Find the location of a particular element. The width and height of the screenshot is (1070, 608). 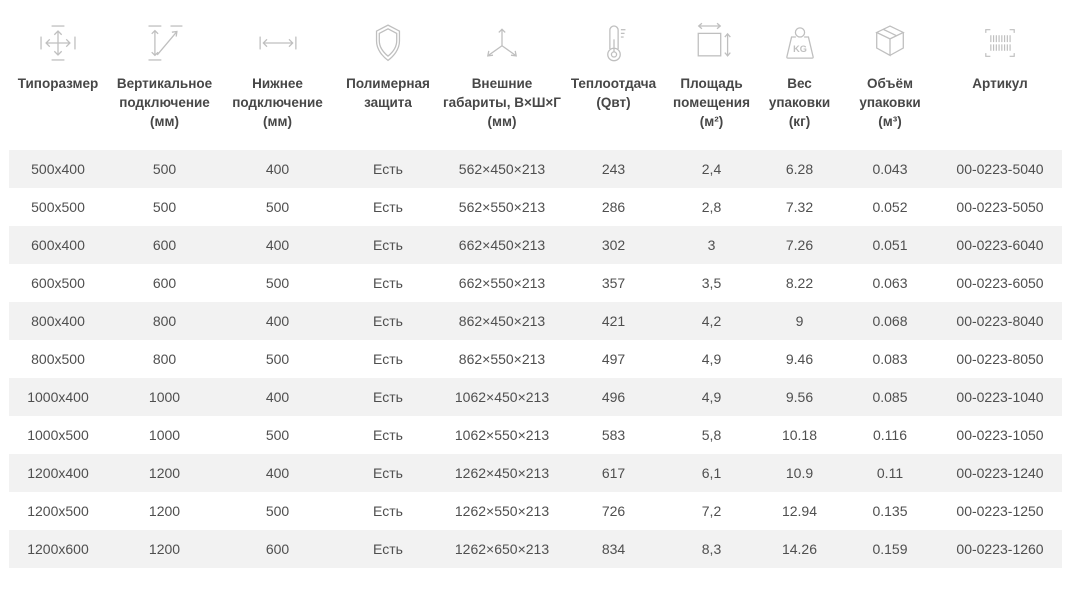

column-label-line: (м³) is located at coordinates (890, 121).